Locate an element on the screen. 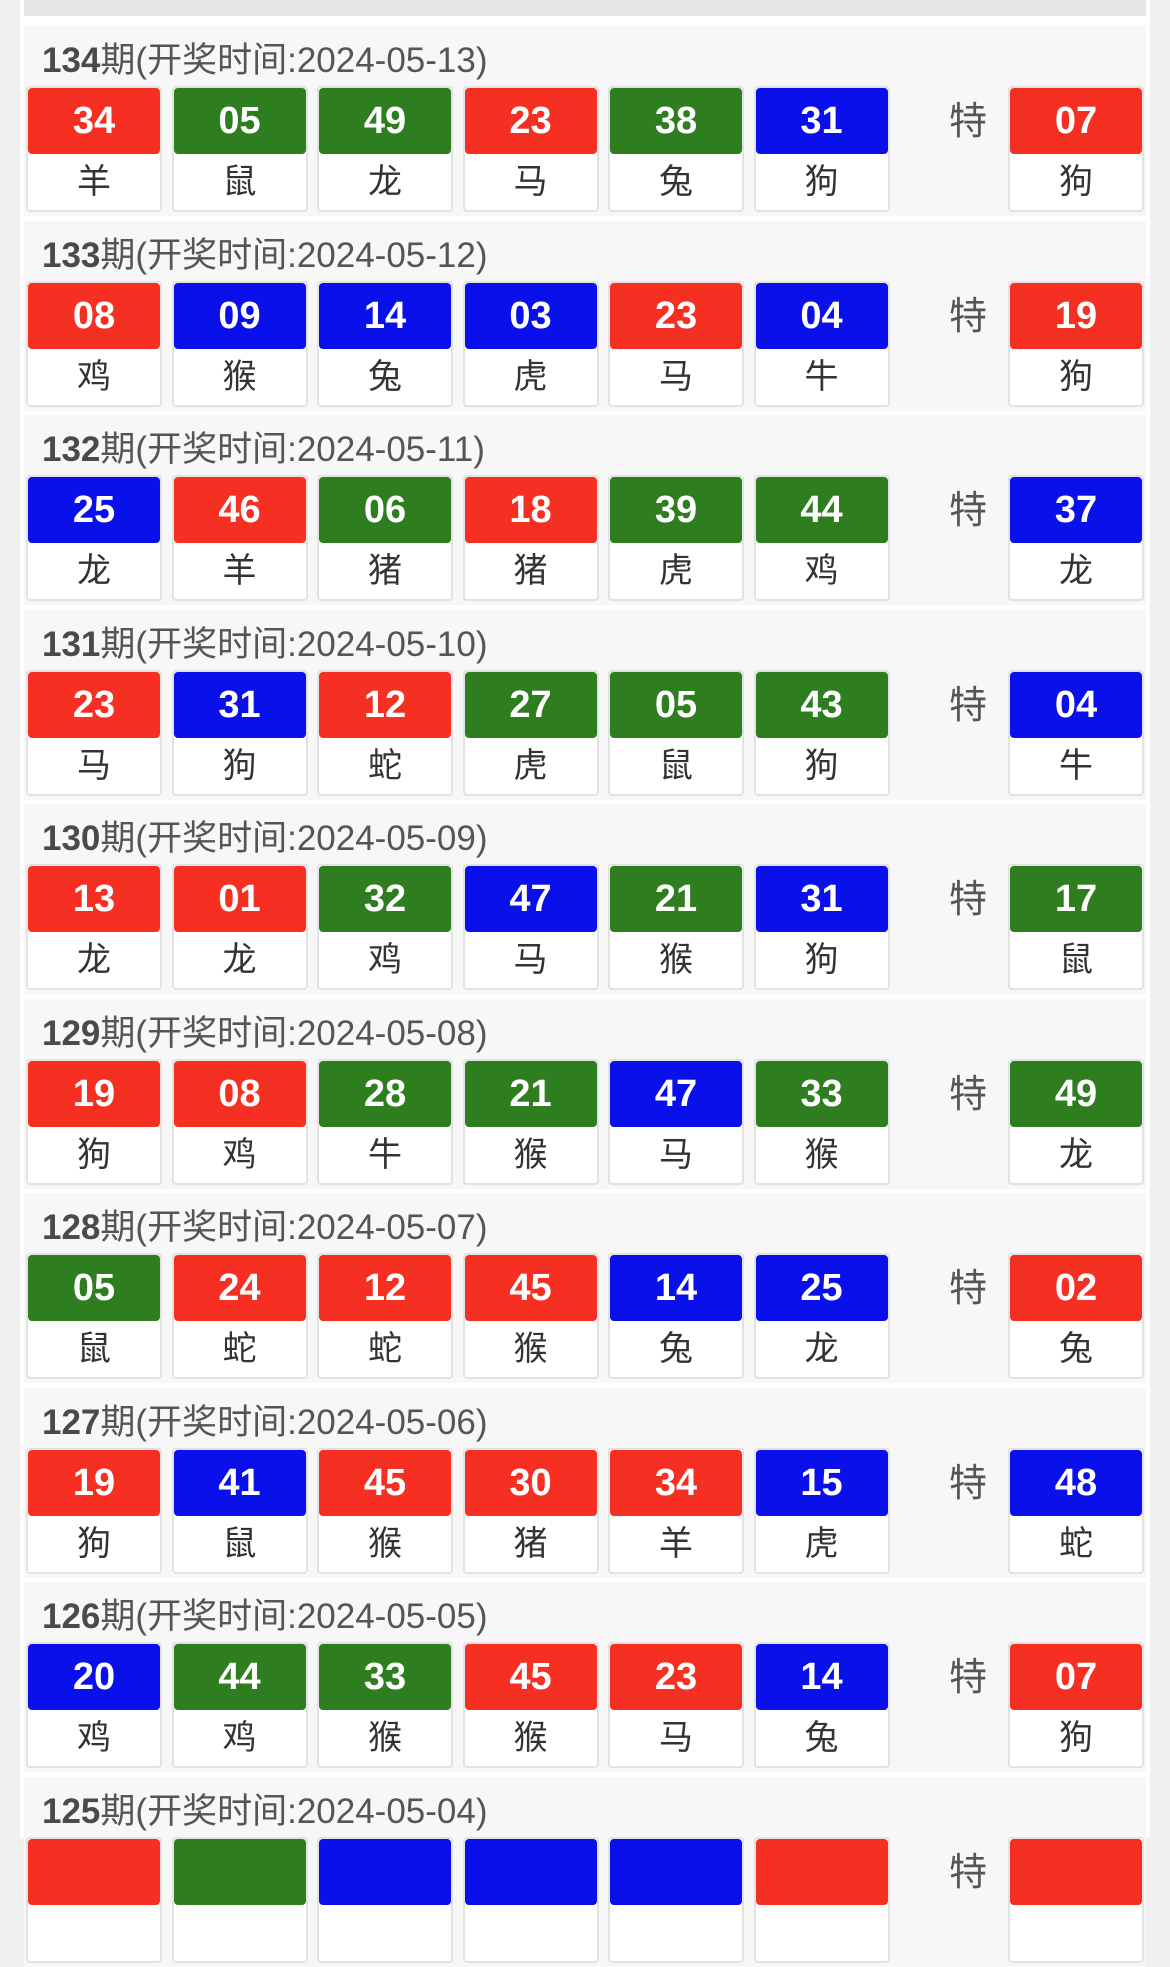 The height and width of the screenshot is (1967, 1170). ball: 46 羊 is located at coordinates (239, 538).